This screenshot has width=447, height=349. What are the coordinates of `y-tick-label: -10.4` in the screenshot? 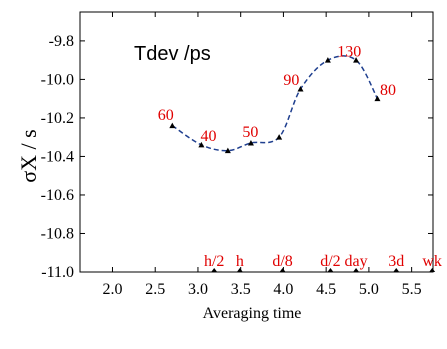 It's located at (57, 156).